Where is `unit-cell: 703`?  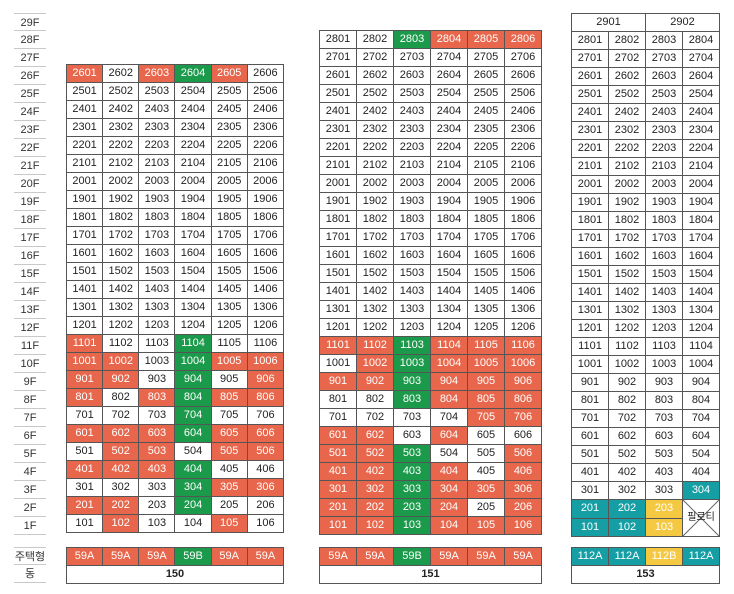 unit-cell: 703 is located at coordinates (157, 415).